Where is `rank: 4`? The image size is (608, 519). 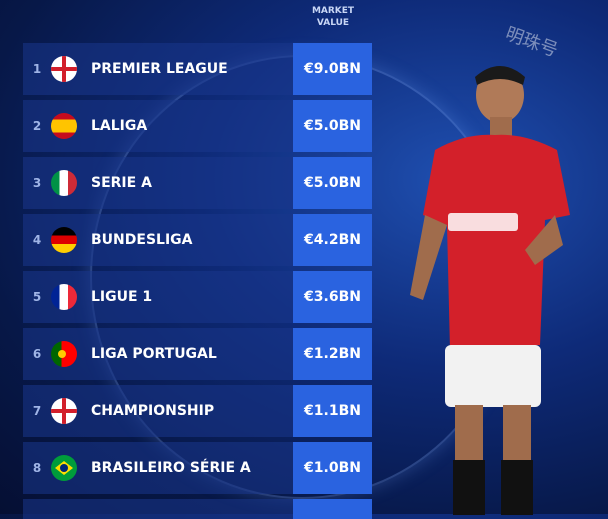
rank: 4 is located at coordinates (37, 240).